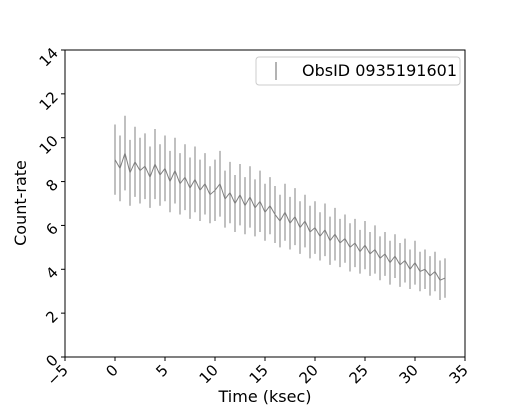  I want to click on x-tick-label: 10, so click(209, 374).